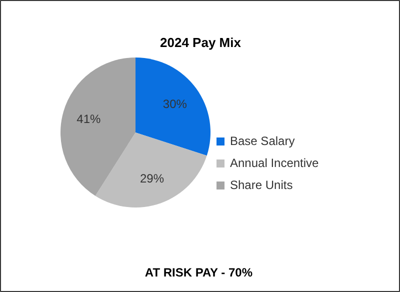 Image resolution: width=400 pixels, height=292 pixels. Describe the element at coordinates (274, 163) in the screenshot. I see `legend-label: Annual Incentive` at that location.